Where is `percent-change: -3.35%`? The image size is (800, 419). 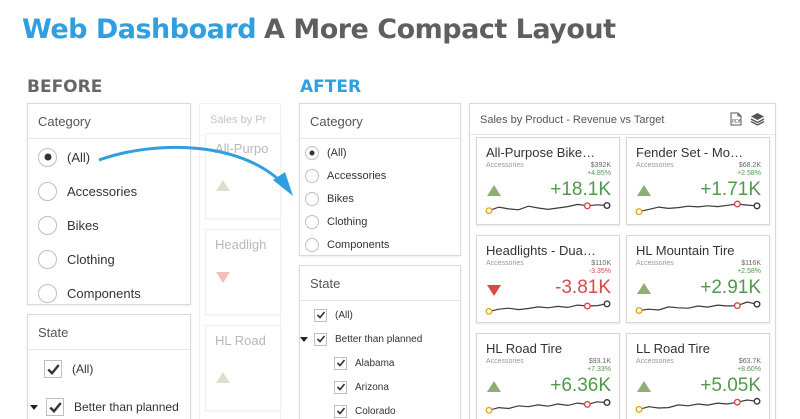 percent-change: -3.35% is located at coordinates (599, 271).